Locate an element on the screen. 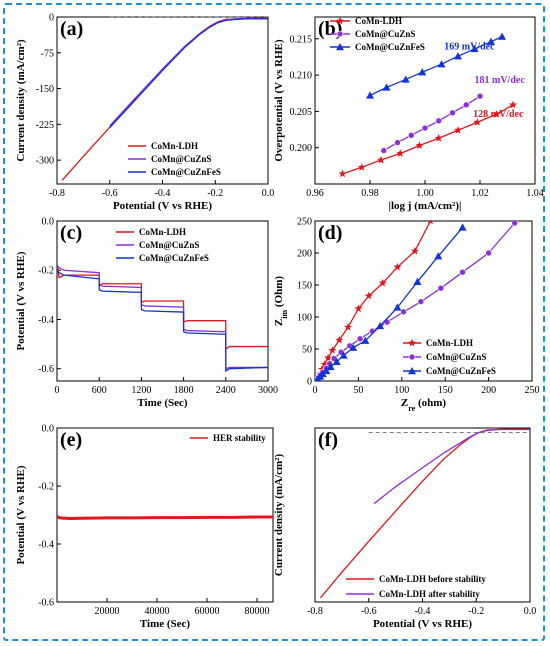 The width and height of the screenshot is (550, 646). x-tick-label: 1.04 is located at coordinates (535, 193).